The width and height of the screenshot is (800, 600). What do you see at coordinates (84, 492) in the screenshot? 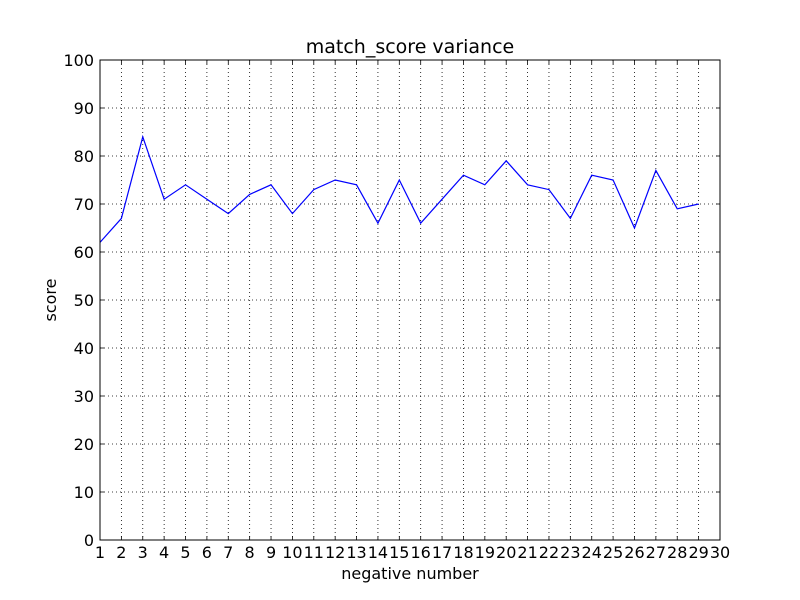
I see `y-tick-label: 10` at bounding box center [84, 492].